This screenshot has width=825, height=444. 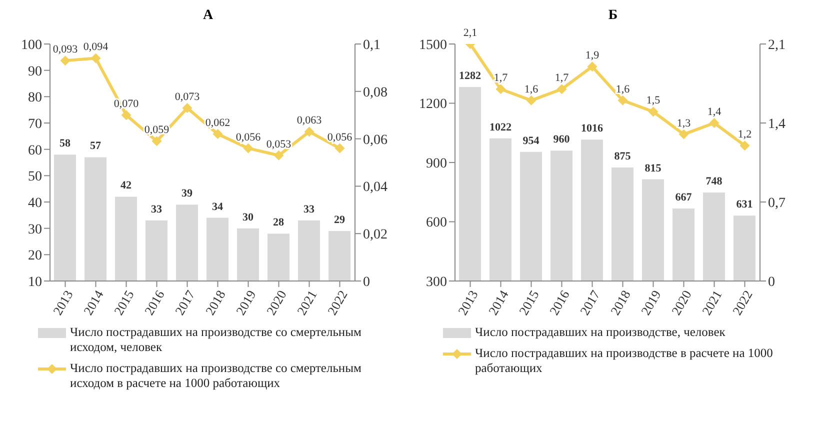 What do you see at coordinates (684, 123) in the screenshot?
I see `data-label: 1,3` at bounding box center [684, 123].